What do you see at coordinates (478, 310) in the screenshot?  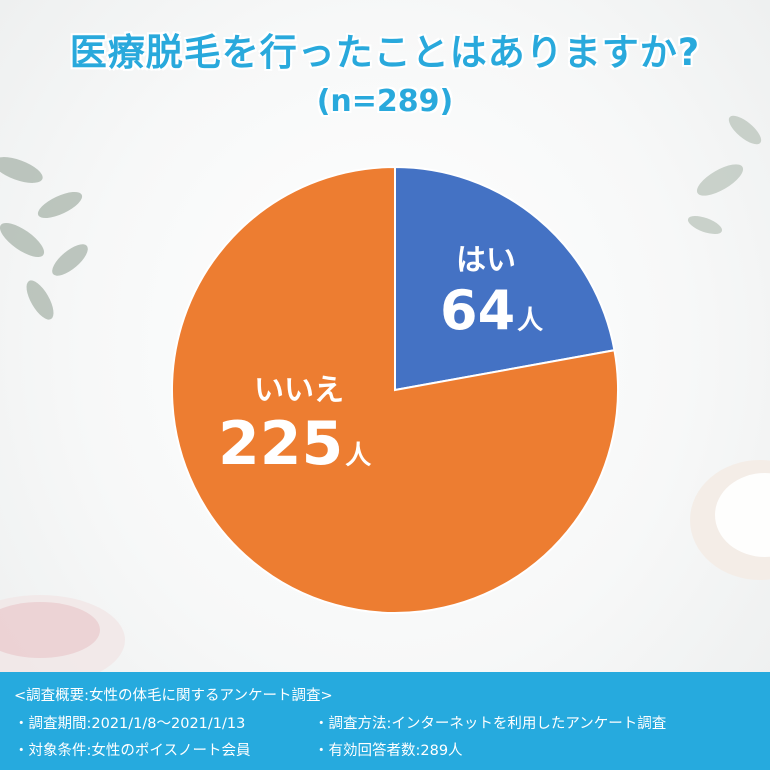 I see `slice-label-yes-value: 64` at bounding box center [478, 310].